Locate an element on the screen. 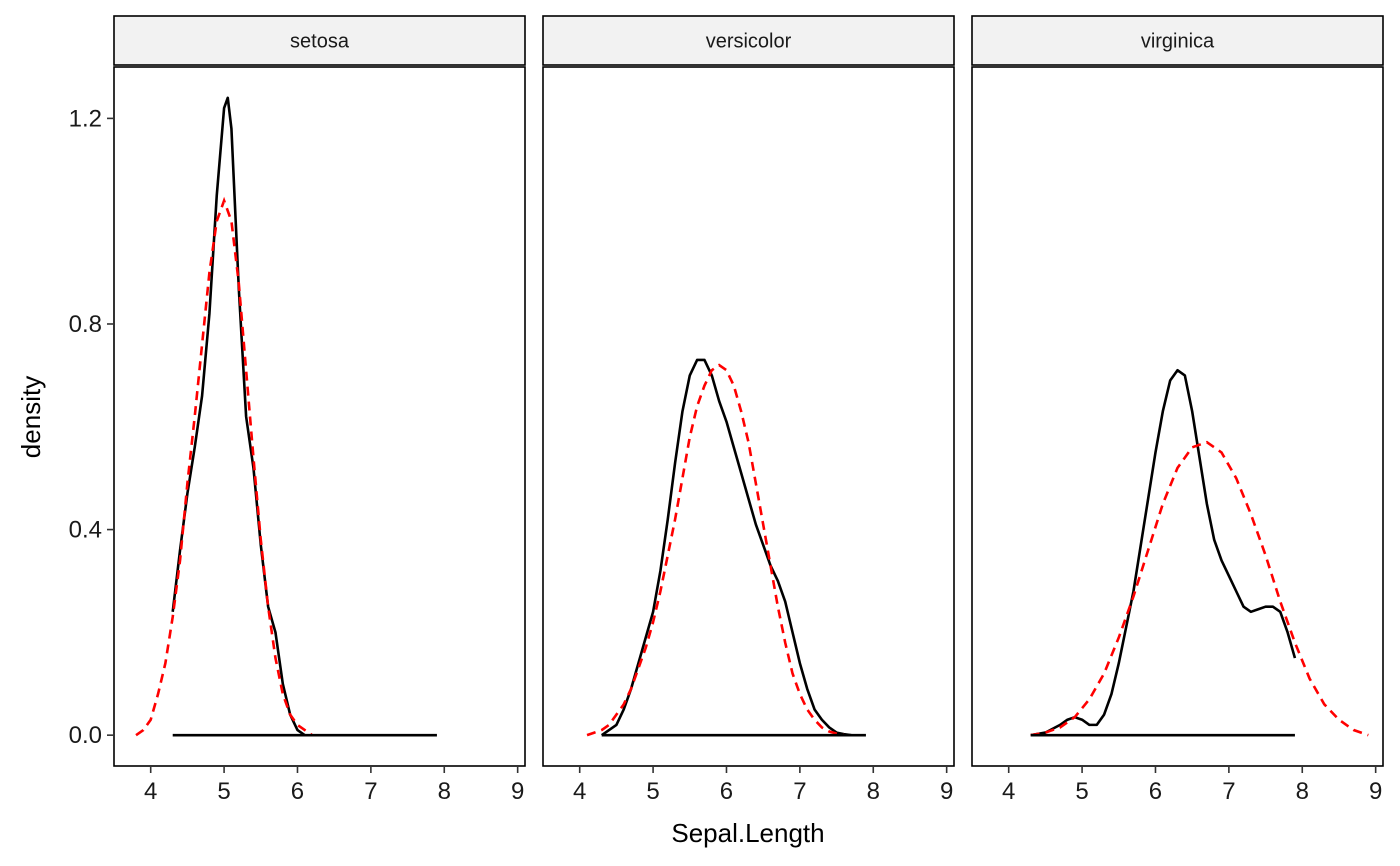 The height and width of the screenshot is (866, 1400). normal-curve-virginica is located at coordinates (1199, 588).